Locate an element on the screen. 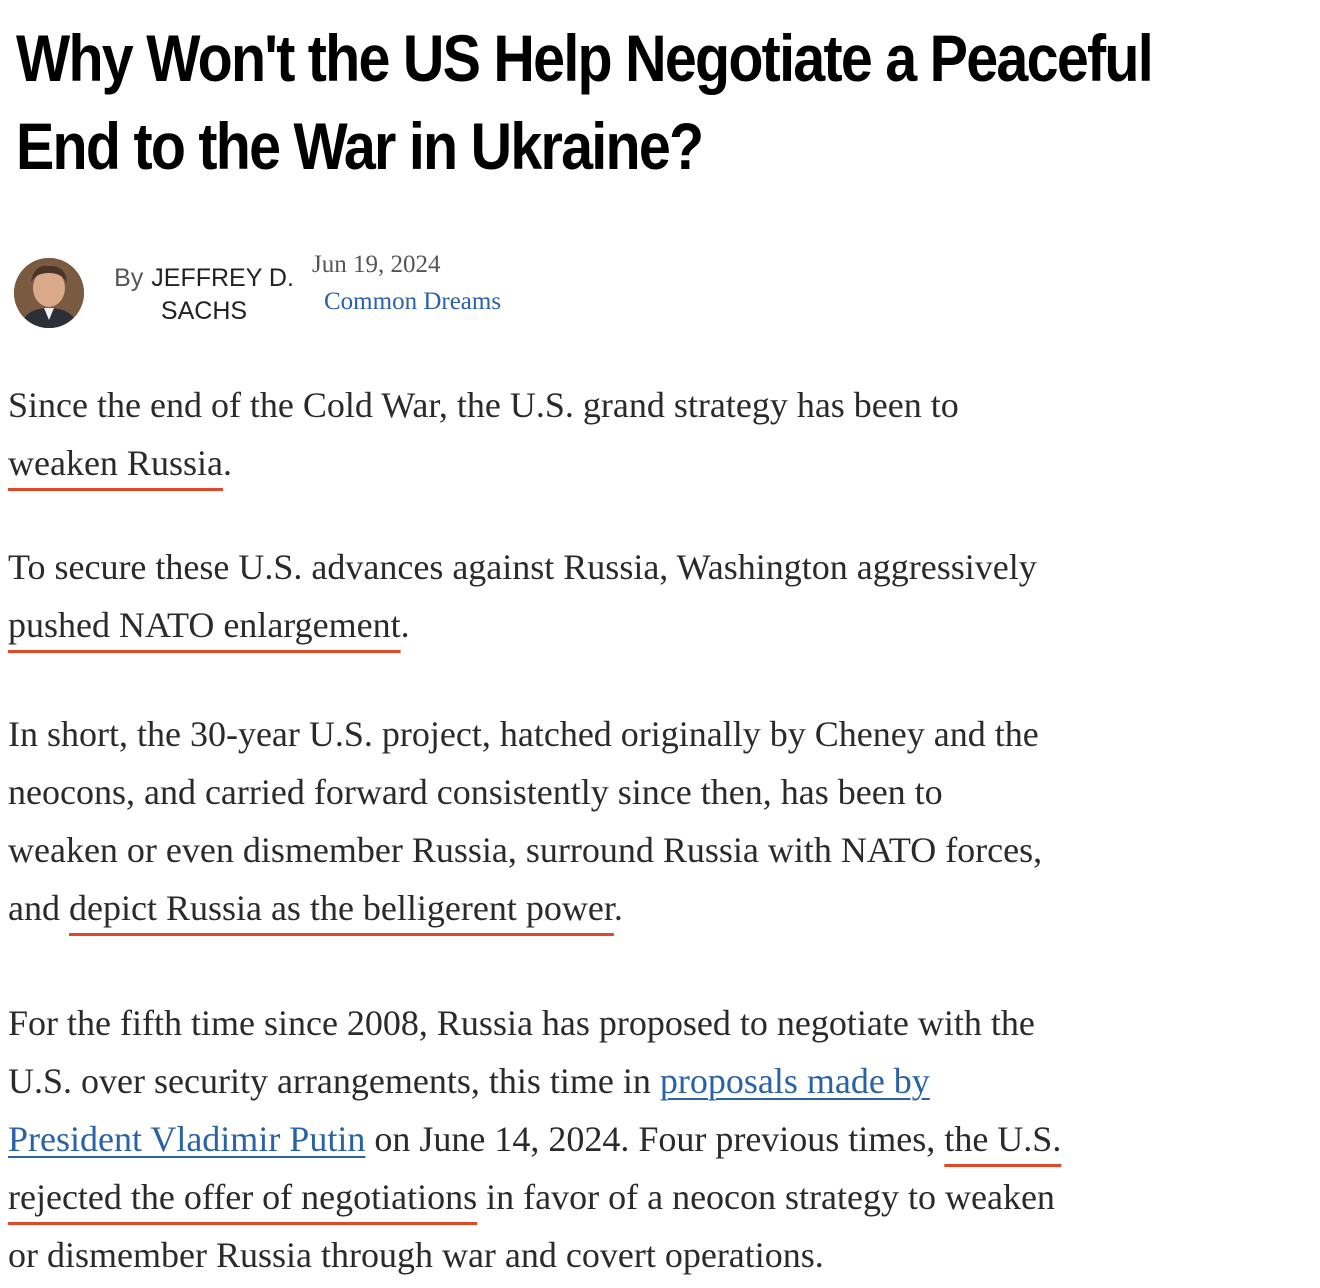 The width and height of the screenshot is (1320, 1288). author-photo-icon is located at coordinates (49, 293).